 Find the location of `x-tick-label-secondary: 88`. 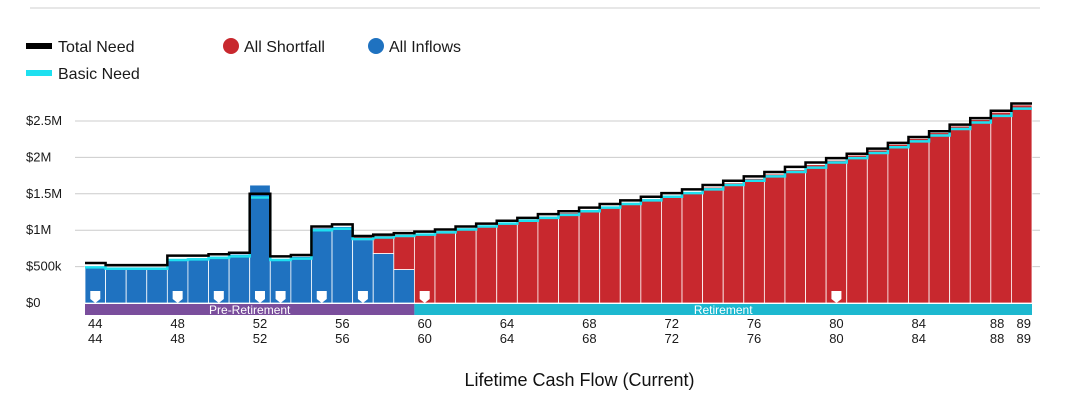

x-tick-label-secondary: 88 is located at coordinates (997, 338).